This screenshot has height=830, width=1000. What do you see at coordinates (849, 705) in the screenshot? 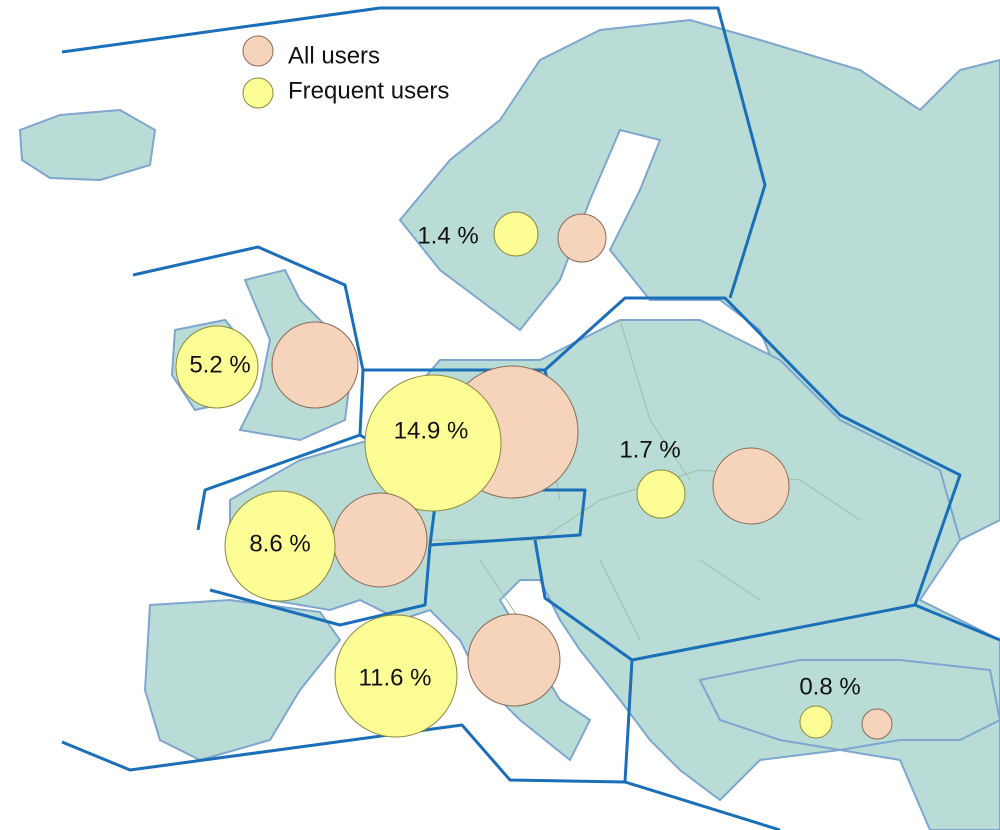
I see `turkey` at bounding box center [849, 705].